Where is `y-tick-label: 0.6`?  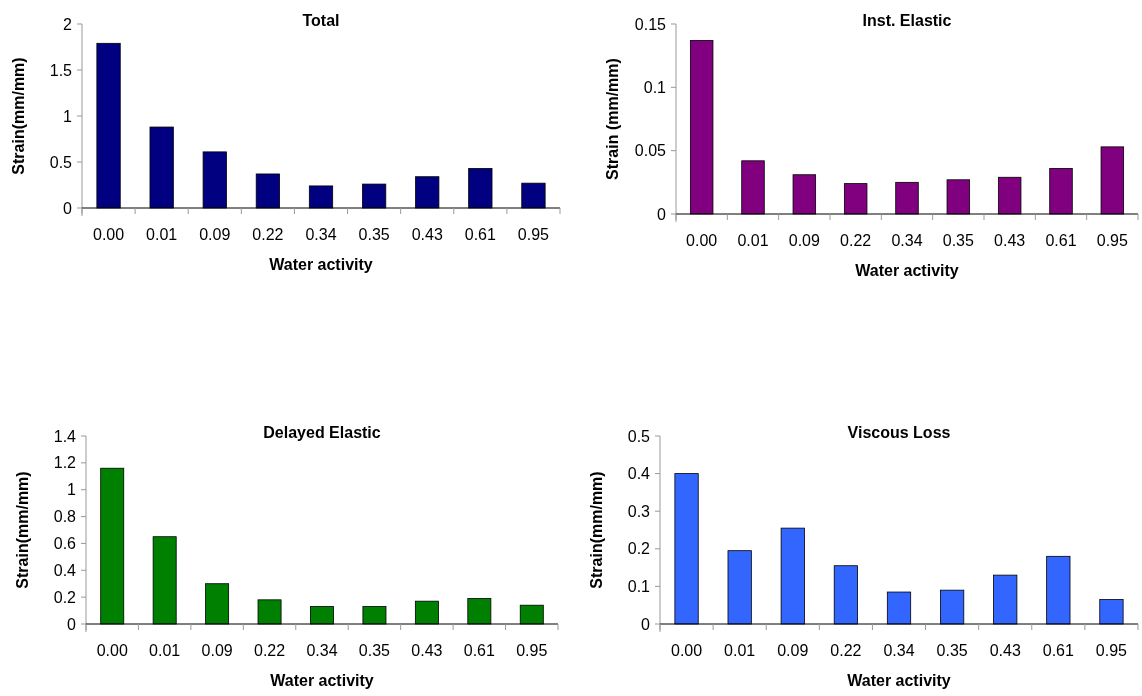 y-tick-label: 0.6 is located at coordinates (65, 544).